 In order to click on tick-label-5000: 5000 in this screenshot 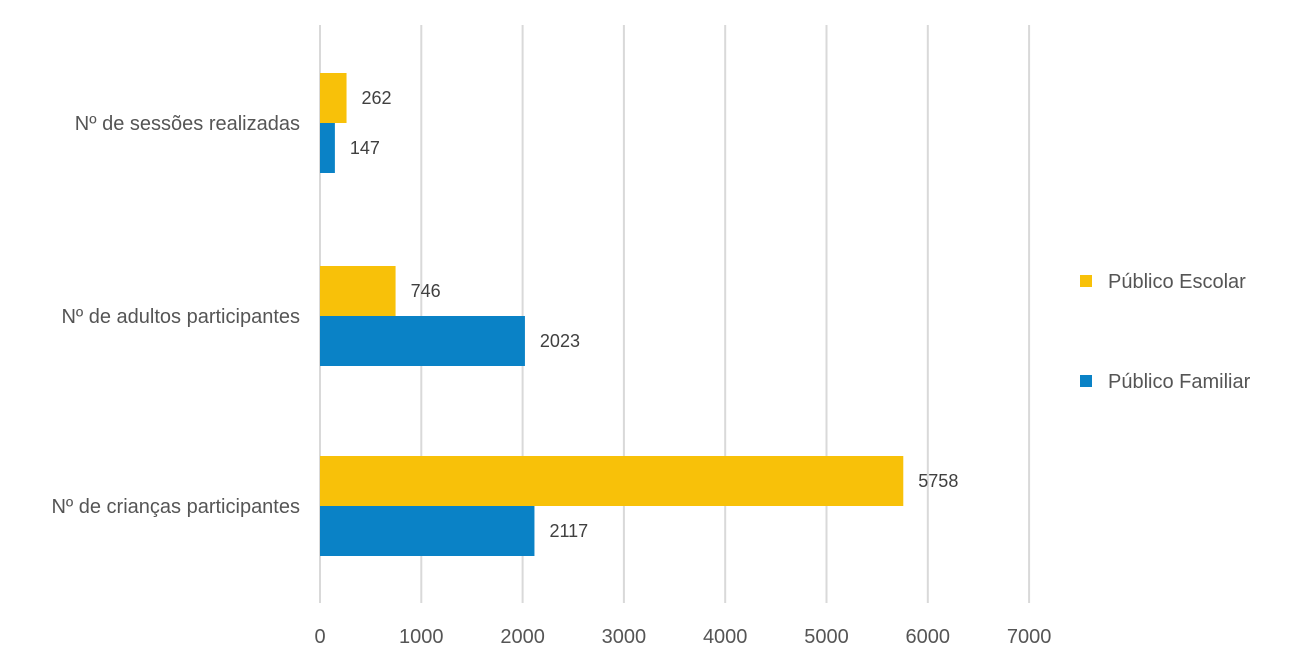, I will do `click(826, 637)`.